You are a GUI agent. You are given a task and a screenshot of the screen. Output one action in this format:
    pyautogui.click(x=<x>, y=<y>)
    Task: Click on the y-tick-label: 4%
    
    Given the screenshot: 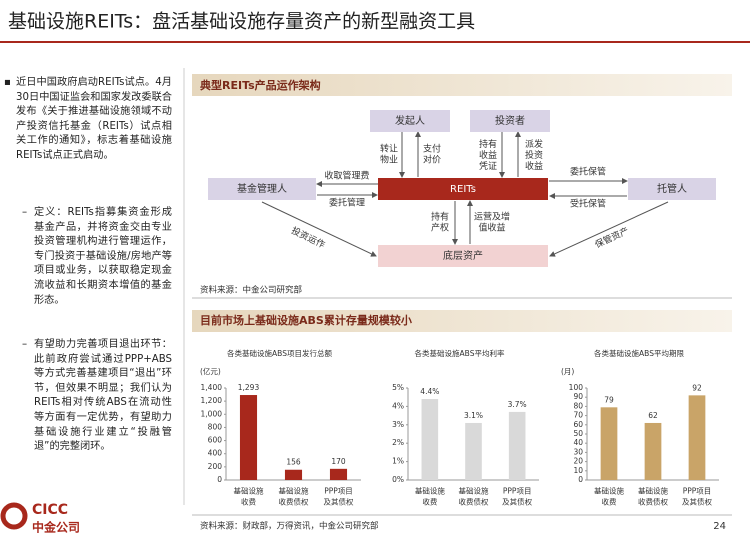 What is the action you would take?
    pyautogui.click(x=398, y=405)
    